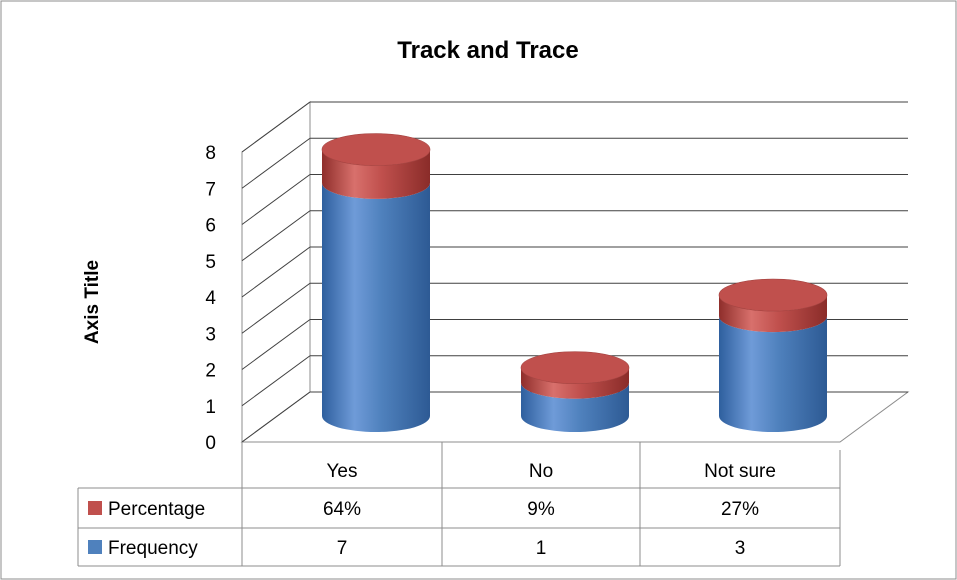 The image size is (957, 580). I want to click on y-tick-label: 4, so click(210, 298).